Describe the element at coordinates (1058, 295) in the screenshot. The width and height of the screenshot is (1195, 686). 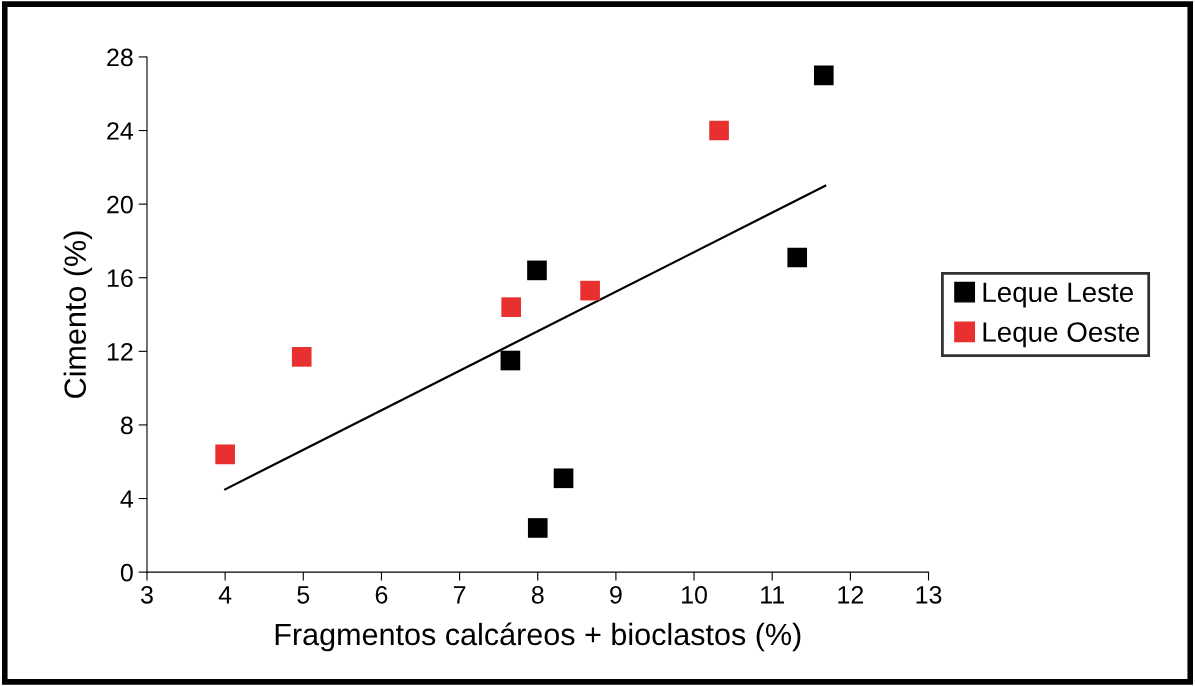
I see `legend-label: Leque Leste` at that location.